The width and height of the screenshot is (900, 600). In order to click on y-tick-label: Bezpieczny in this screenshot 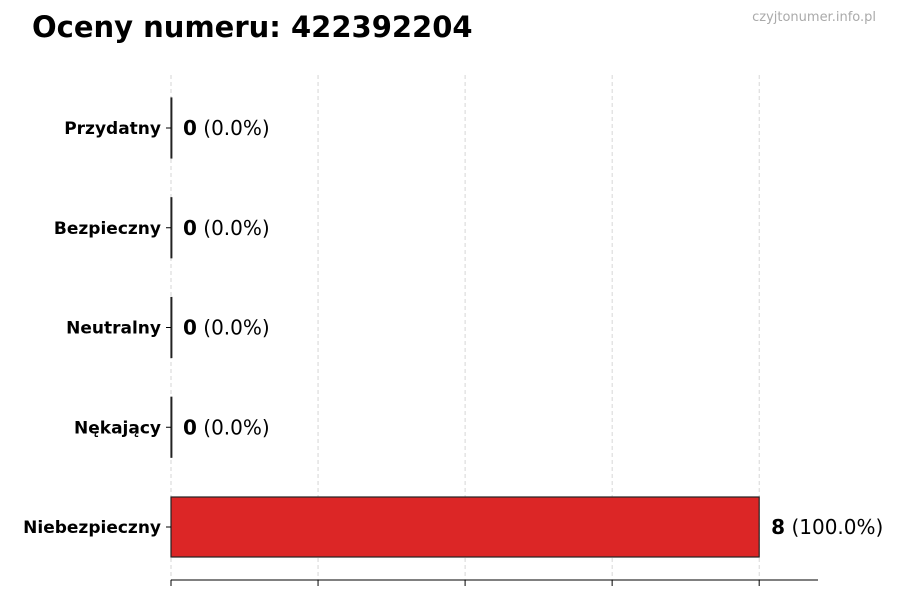, I will do `click(107, 229)`.